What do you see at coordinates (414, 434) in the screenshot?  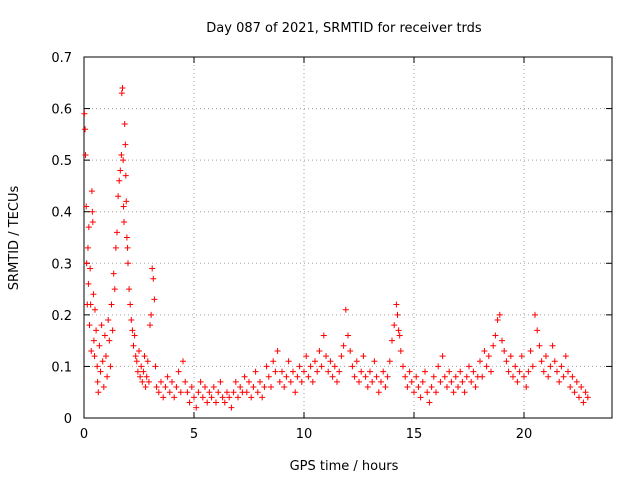 I see `x-tick-label: 15` at bounding box center [414, 434].